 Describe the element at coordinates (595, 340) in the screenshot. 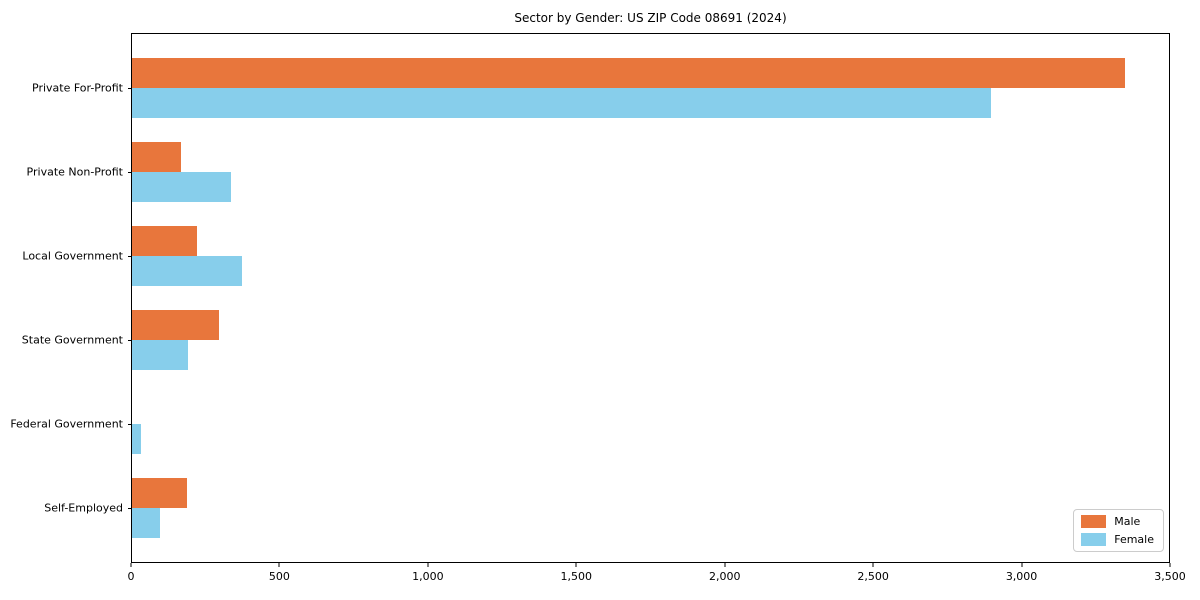

I see `bar-group: State Government` at that location.